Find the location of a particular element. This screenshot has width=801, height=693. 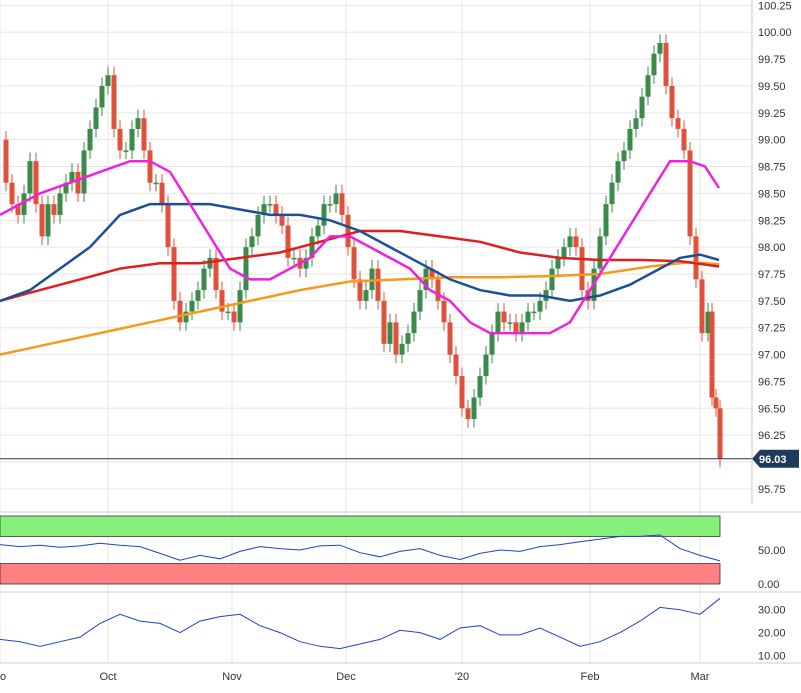

price-y-tick: 100.00 is located at coordinates (775, 33).